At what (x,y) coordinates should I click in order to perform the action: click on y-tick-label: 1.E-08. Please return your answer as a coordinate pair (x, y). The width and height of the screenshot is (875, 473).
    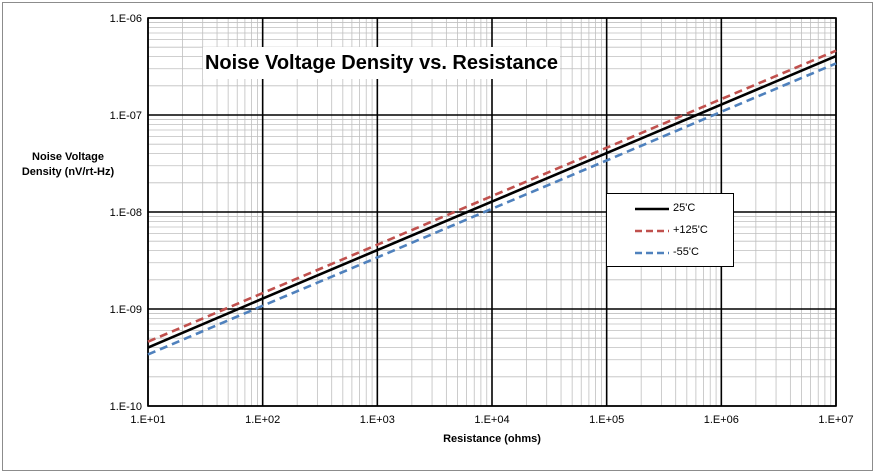
    Looking at the image, I should click on (126, 213).